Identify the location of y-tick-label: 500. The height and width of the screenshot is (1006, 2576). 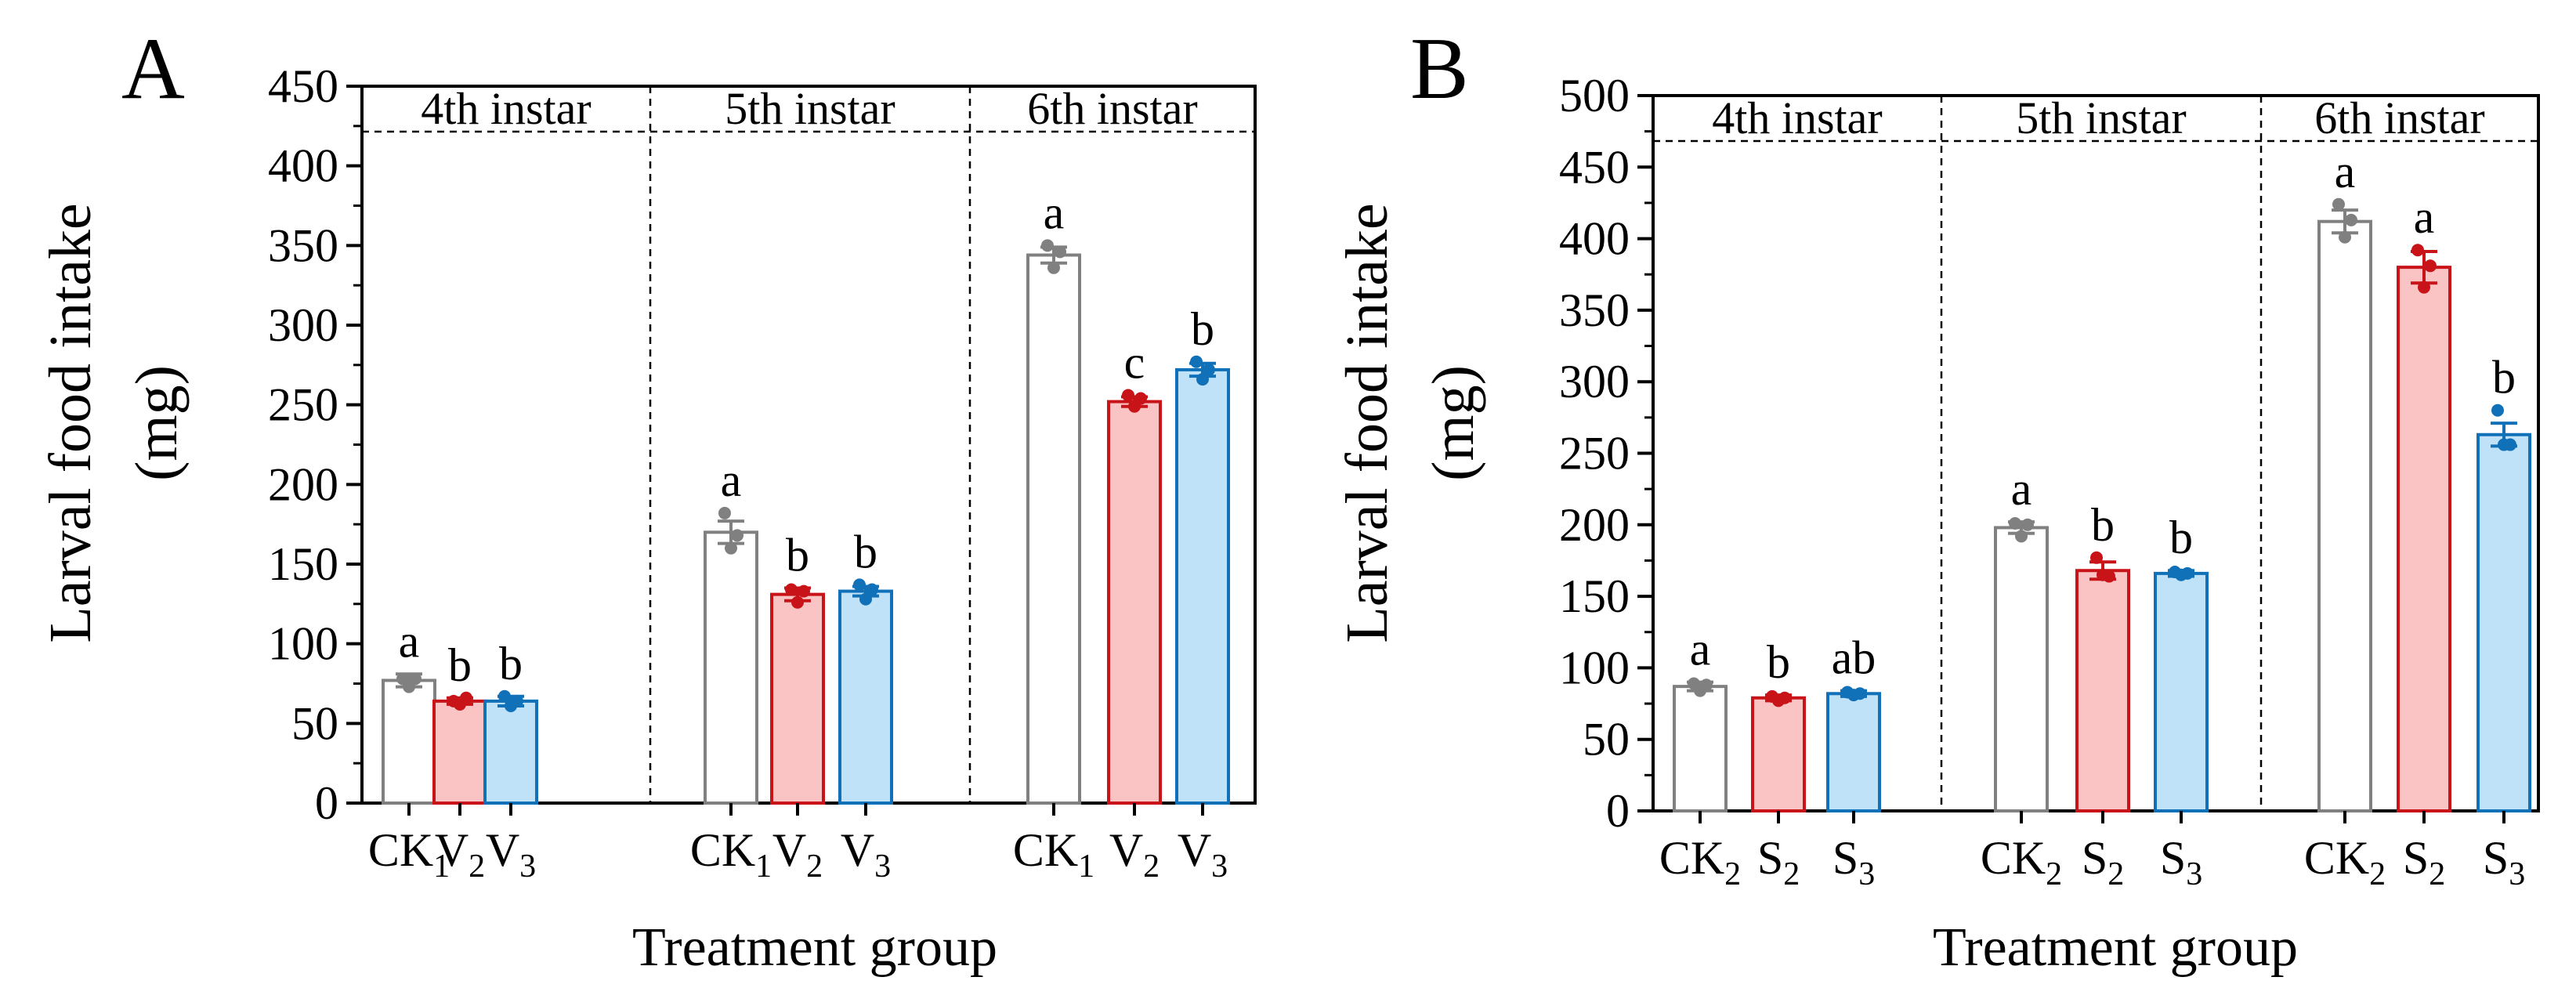
(1595, 96).